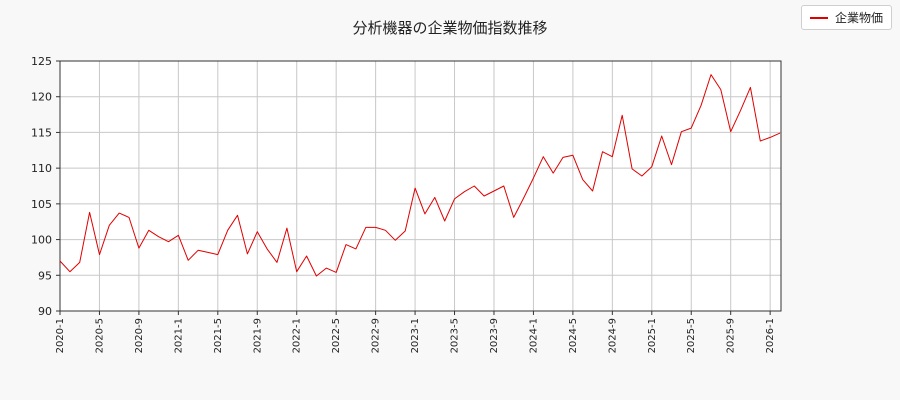  Describe the element at coordinates (45, 311) in the screenshot. I see `y-tick-label: 90` at that location.